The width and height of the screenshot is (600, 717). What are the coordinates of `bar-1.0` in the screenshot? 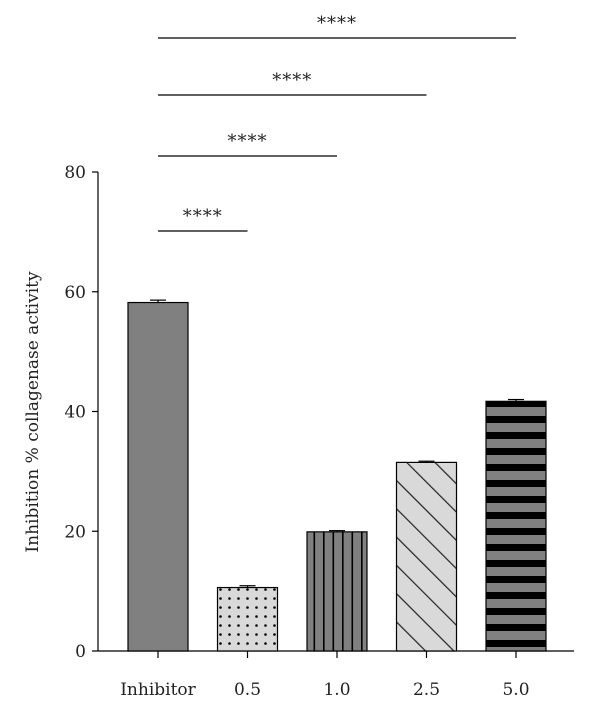 It's located at (337, 591).